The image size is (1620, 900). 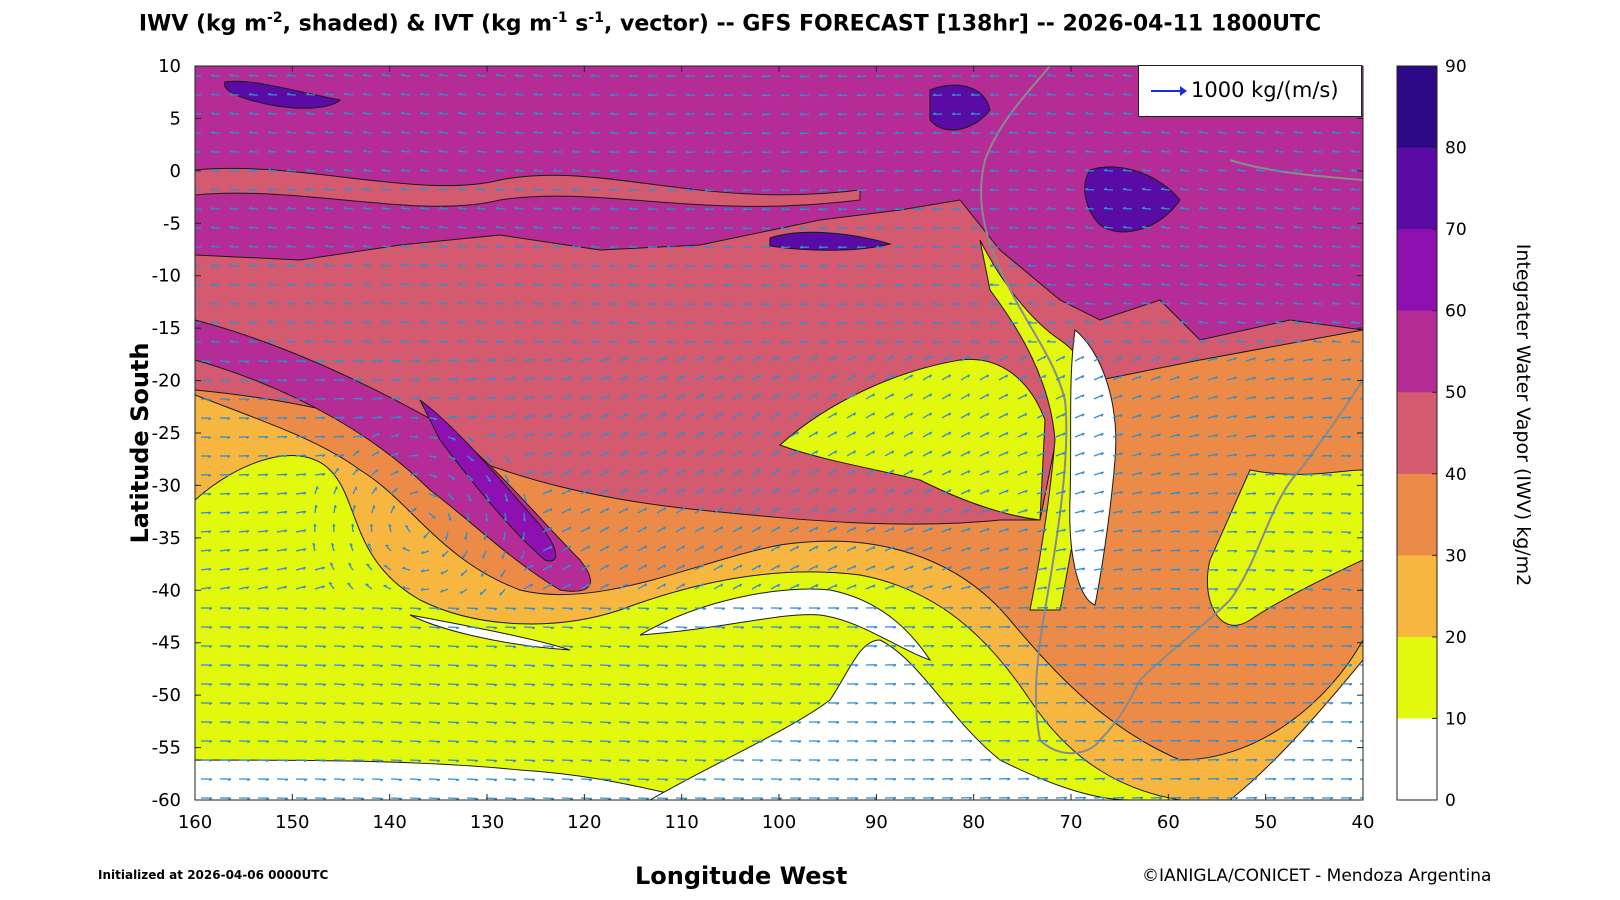 What do you see at coordinates (1450, 801) in the screenshot?
I see `colorbar-tick-label: 0` at bounding box center [1450, 801].